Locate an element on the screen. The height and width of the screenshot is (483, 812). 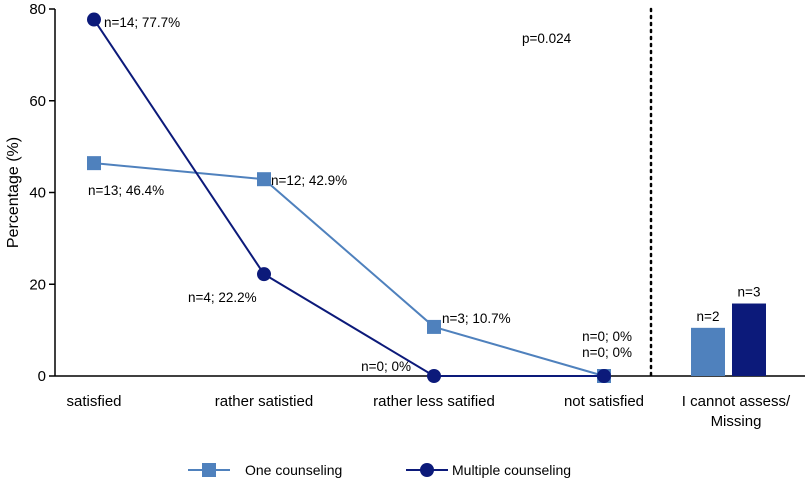
x-category-label: rather less satified is located at coordinates (434, 401).